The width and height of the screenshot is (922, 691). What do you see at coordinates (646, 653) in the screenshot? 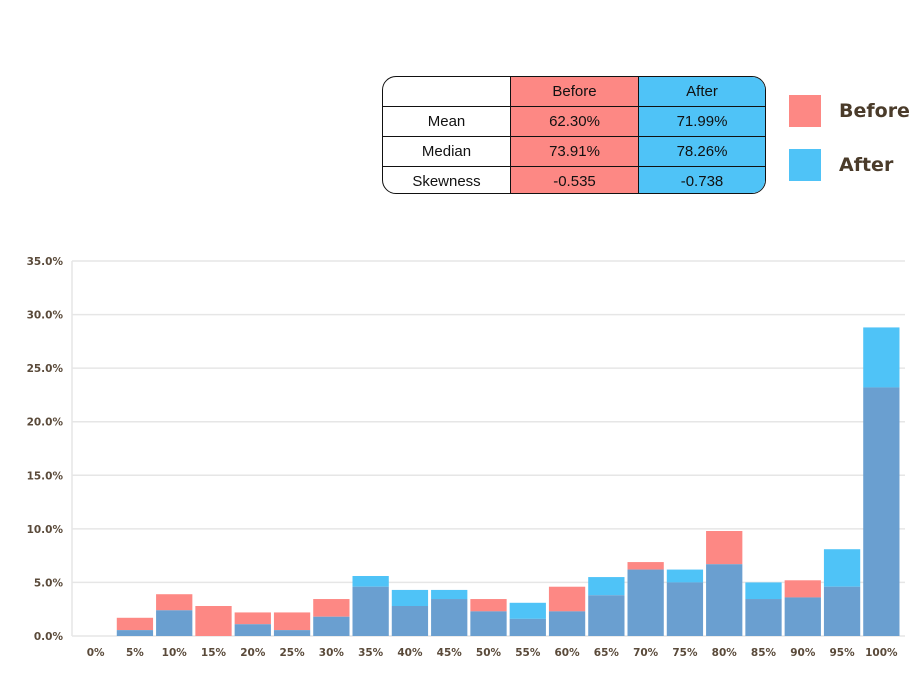
I see `x-tick-label: 70%` at bounding box center [646, 653].